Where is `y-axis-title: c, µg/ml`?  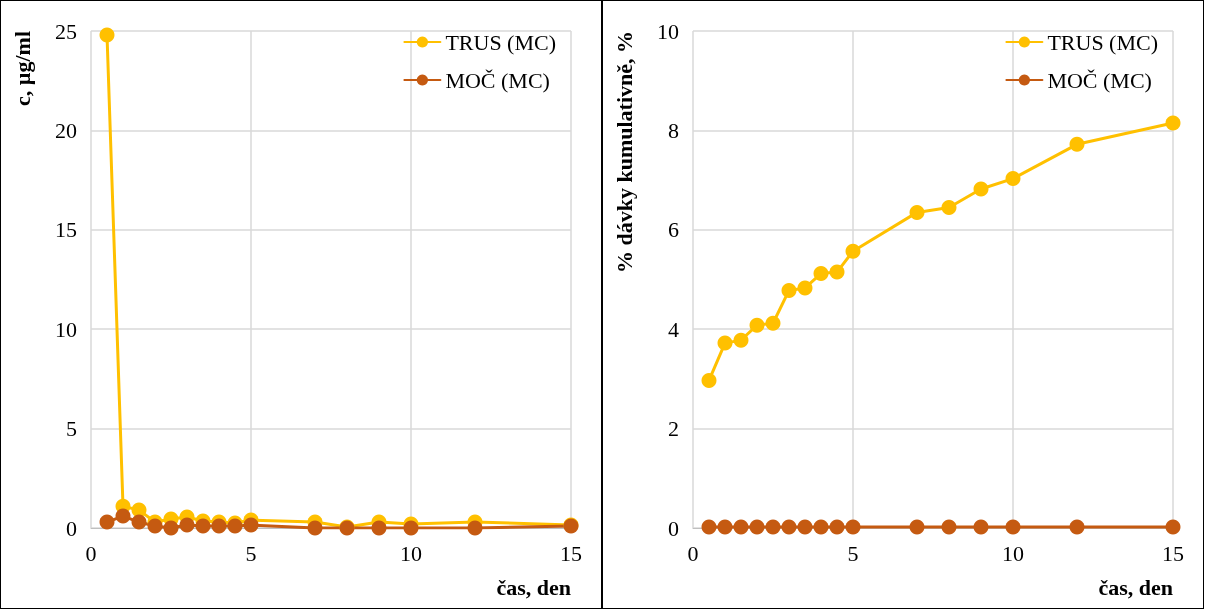 y-axis-title: c, µg/ml is located at coordinates (22, 68).